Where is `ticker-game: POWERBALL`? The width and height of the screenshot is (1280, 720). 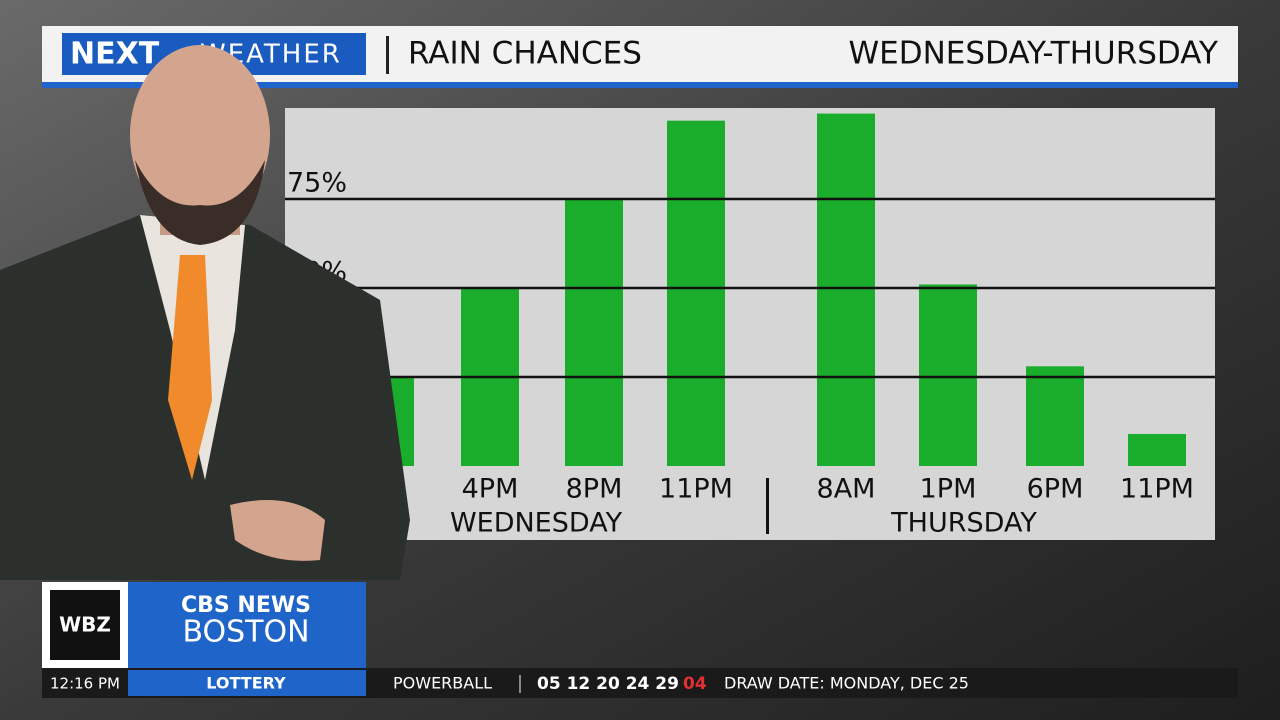 ticker-game: POWERBALL is located at coordinates (442, 683).